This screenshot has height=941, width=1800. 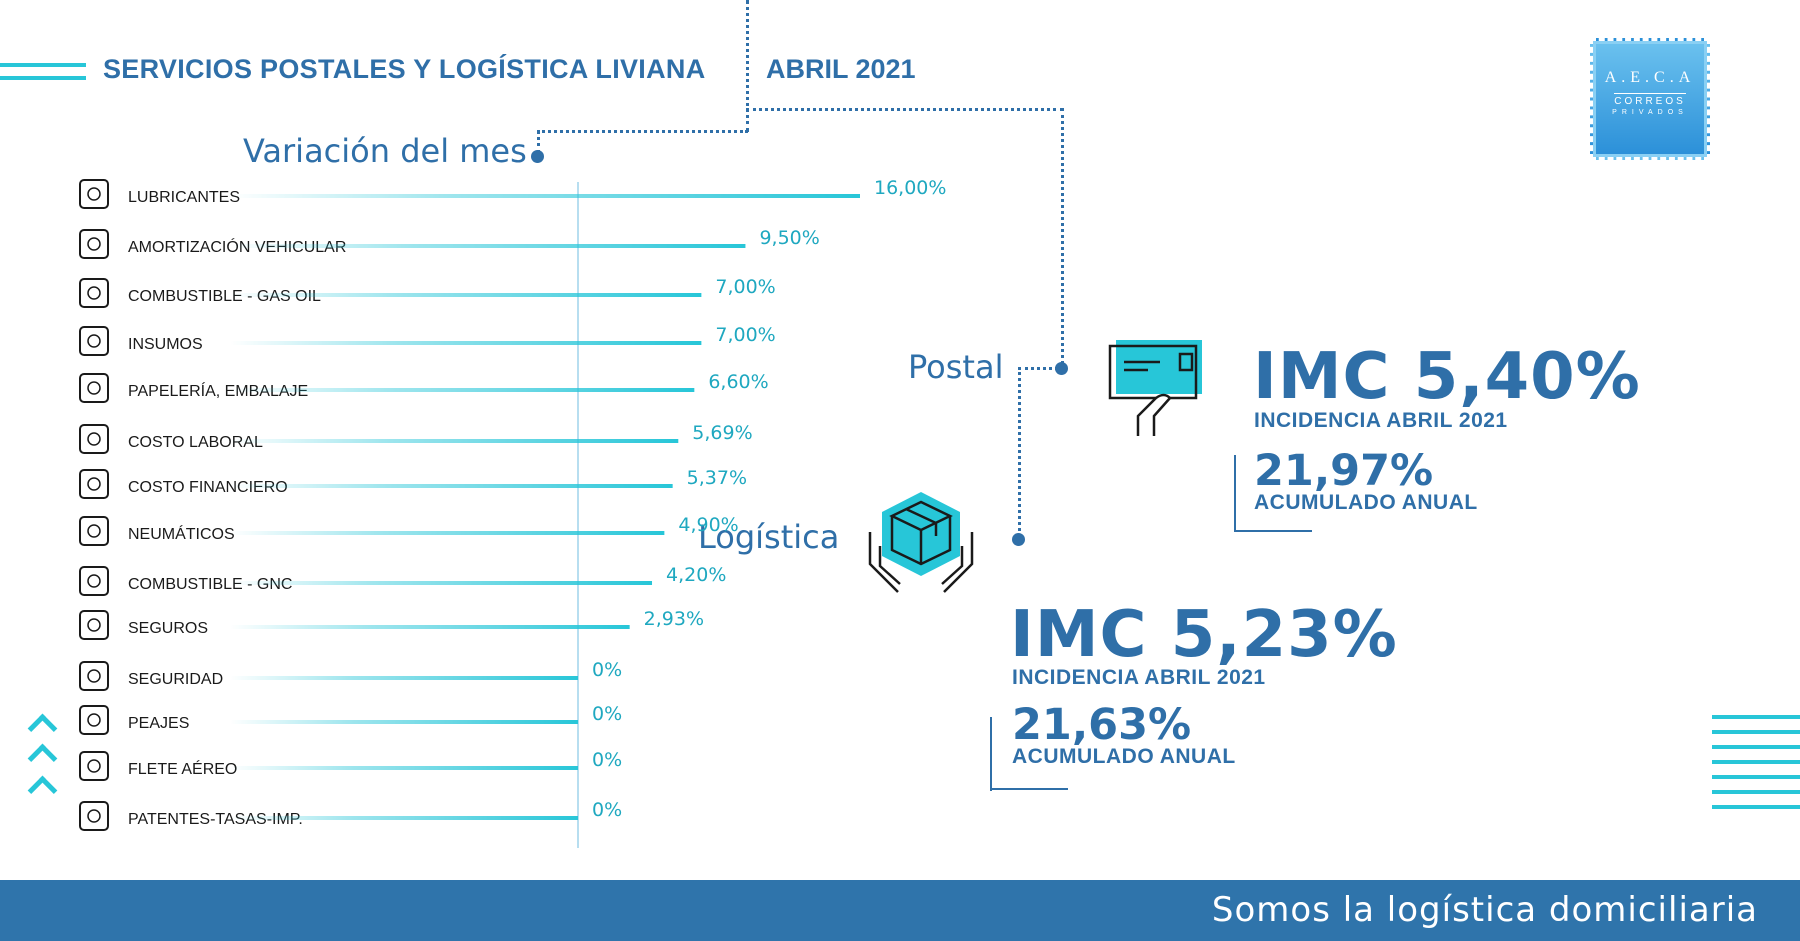 I want to click on aeca-logo: A.E.C.A CORREOS PRIVADOS, so click(x=1650, y=99).